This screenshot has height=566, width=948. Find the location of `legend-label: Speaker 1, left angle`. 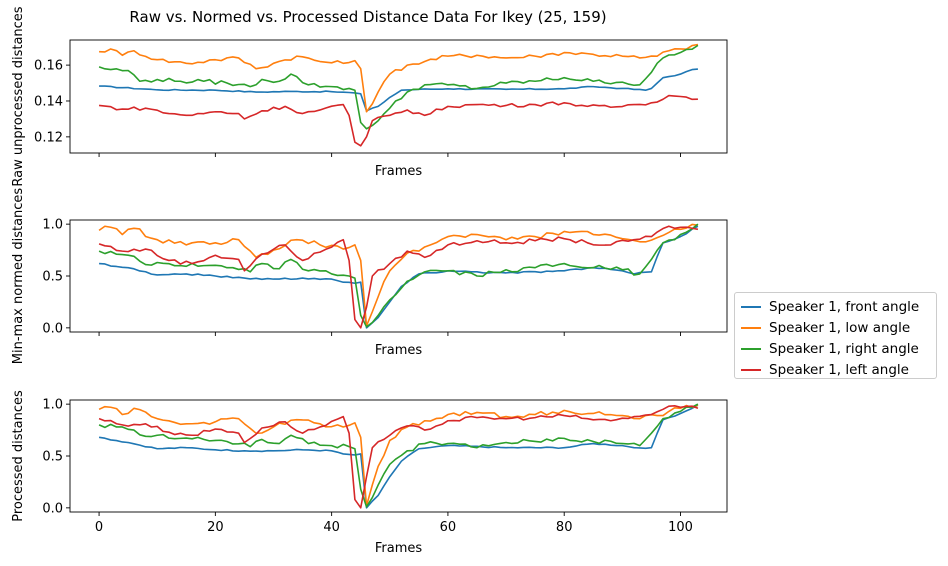

legend-label: Speaker 1, left angle is located at coordinates (839, 369).